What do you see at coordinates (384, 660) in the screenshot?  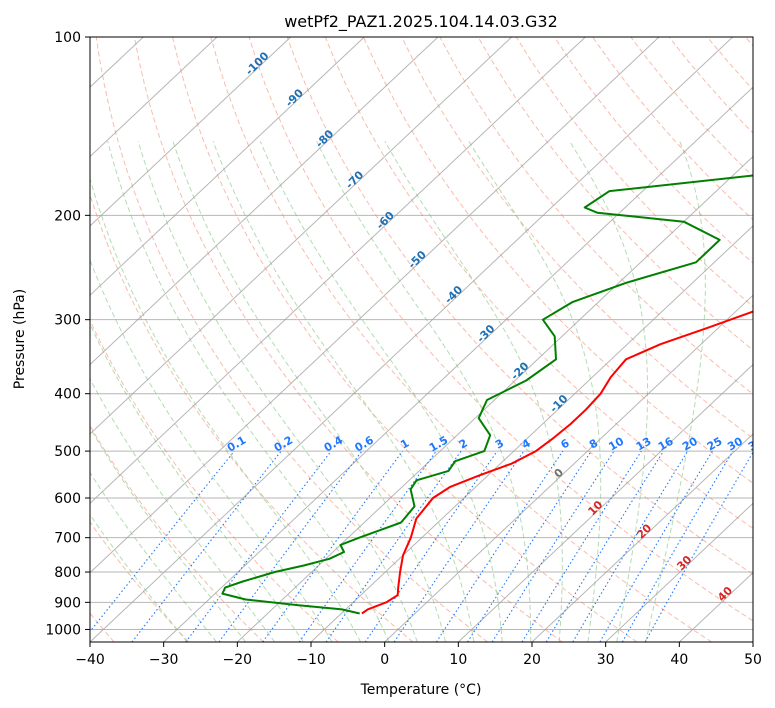 I see `x-tick-label: 0` at bounding box center [384, 660].